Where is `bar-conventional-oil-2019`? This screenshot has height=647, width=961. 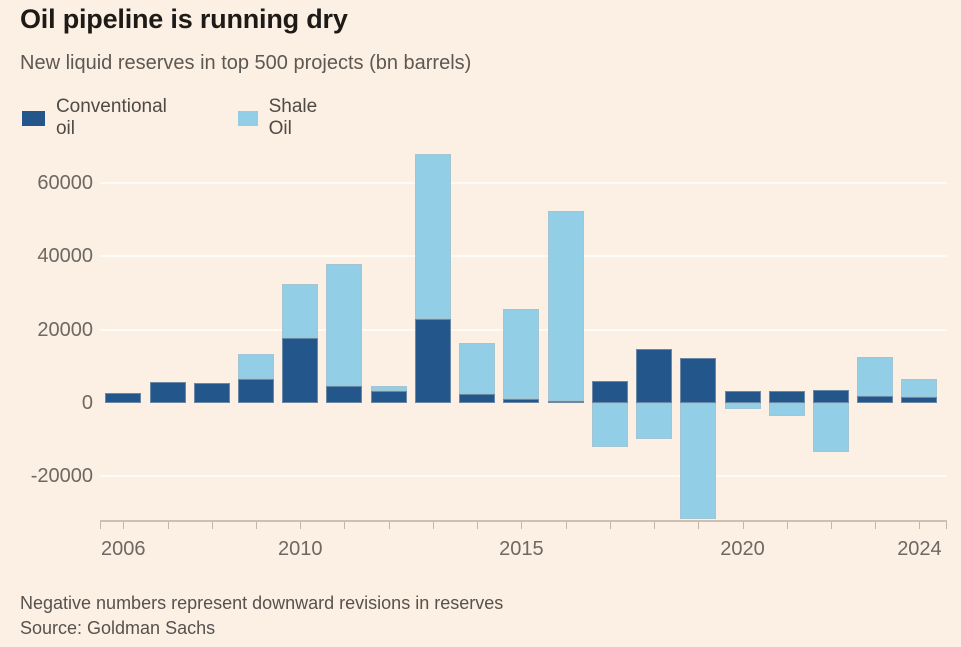
bar-conventional-oil-2019 is located at coordinates (698, 380).